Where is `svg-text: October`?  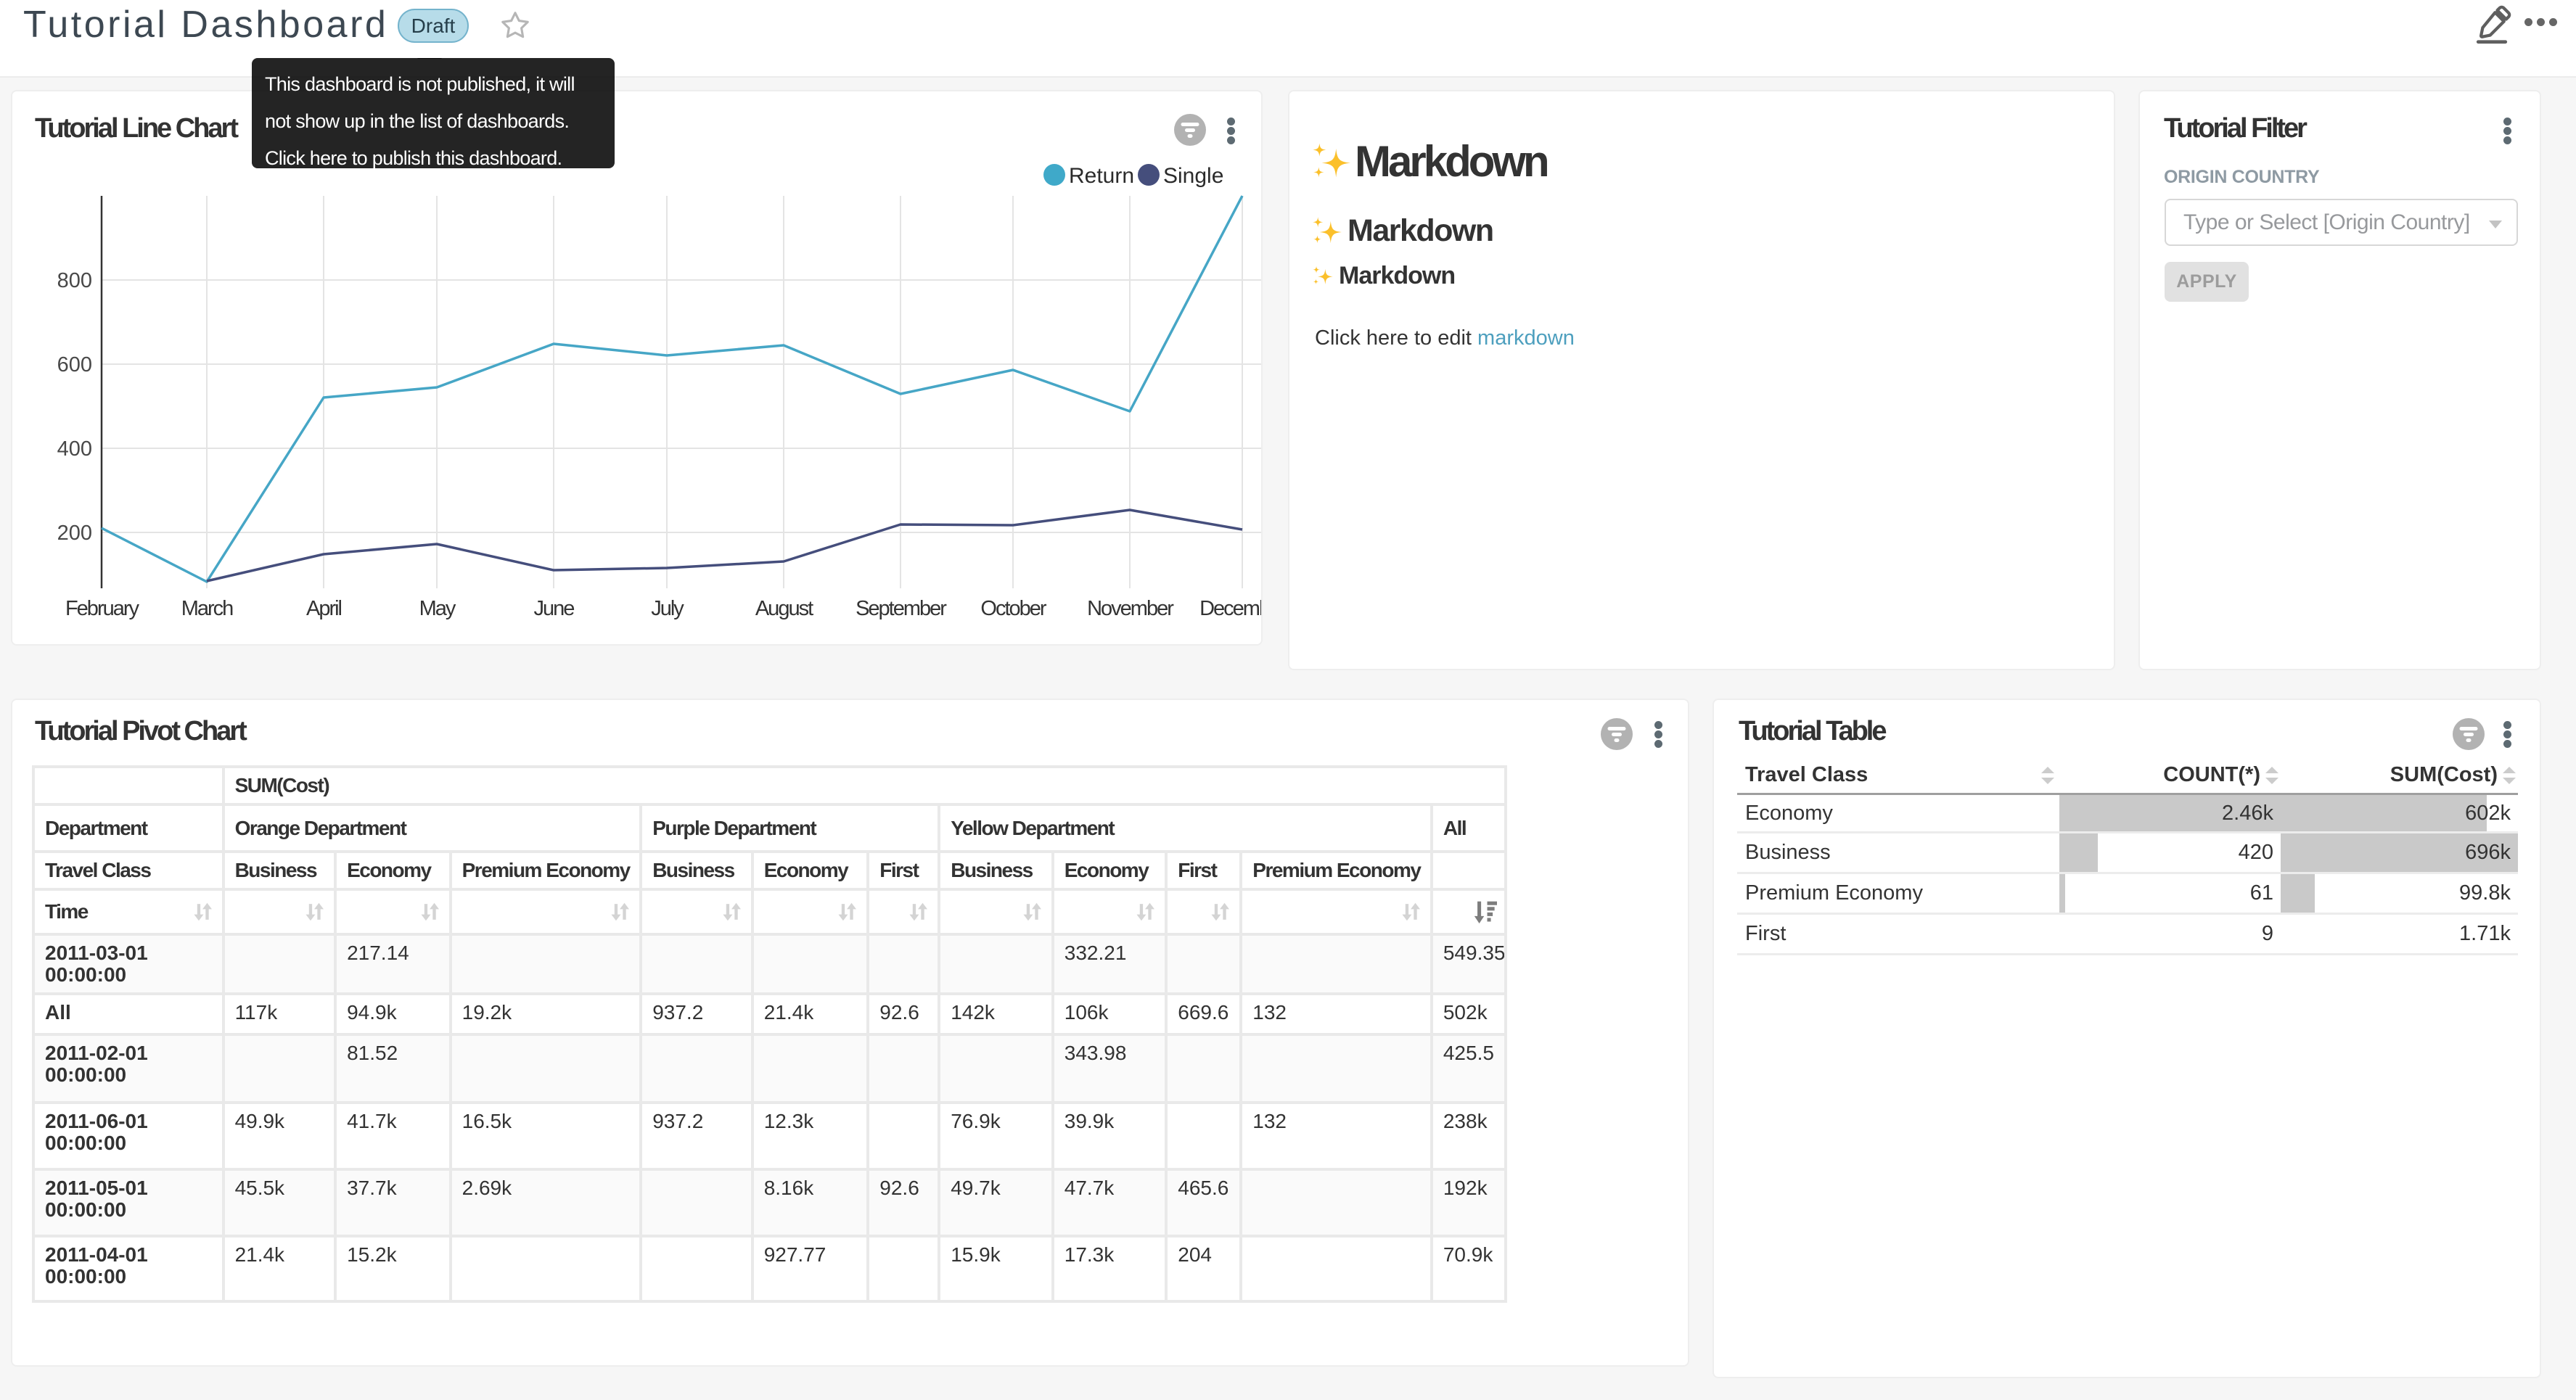
svg-text: October is located at coordinates (1013, 608).